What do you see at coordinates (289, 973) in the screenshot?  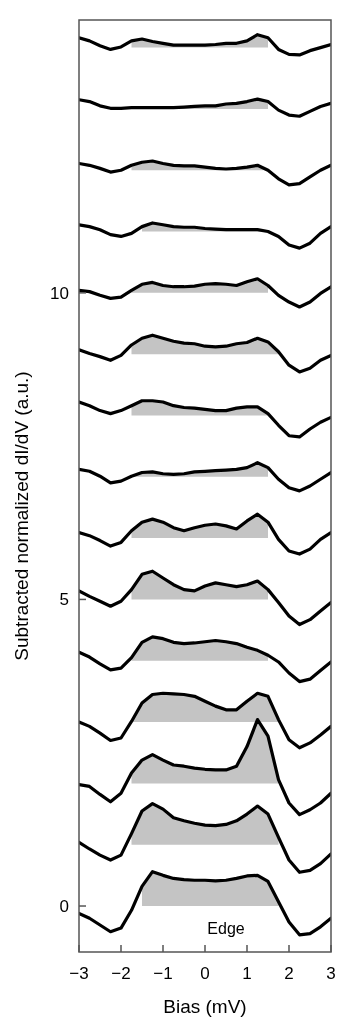 I see `x-tick-label: 2` at bounding box center [289, 973].